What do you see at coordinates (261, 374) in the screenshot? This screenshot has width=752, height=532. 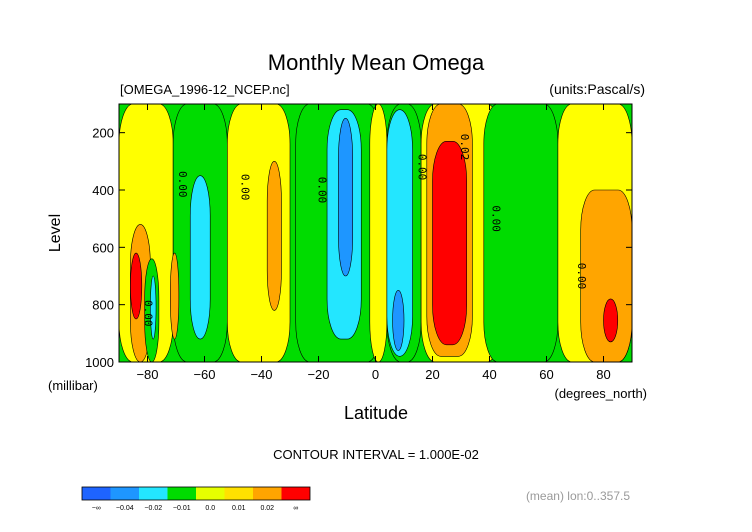 I see `x-tick-label: −40` at bounding box center [261, 374].